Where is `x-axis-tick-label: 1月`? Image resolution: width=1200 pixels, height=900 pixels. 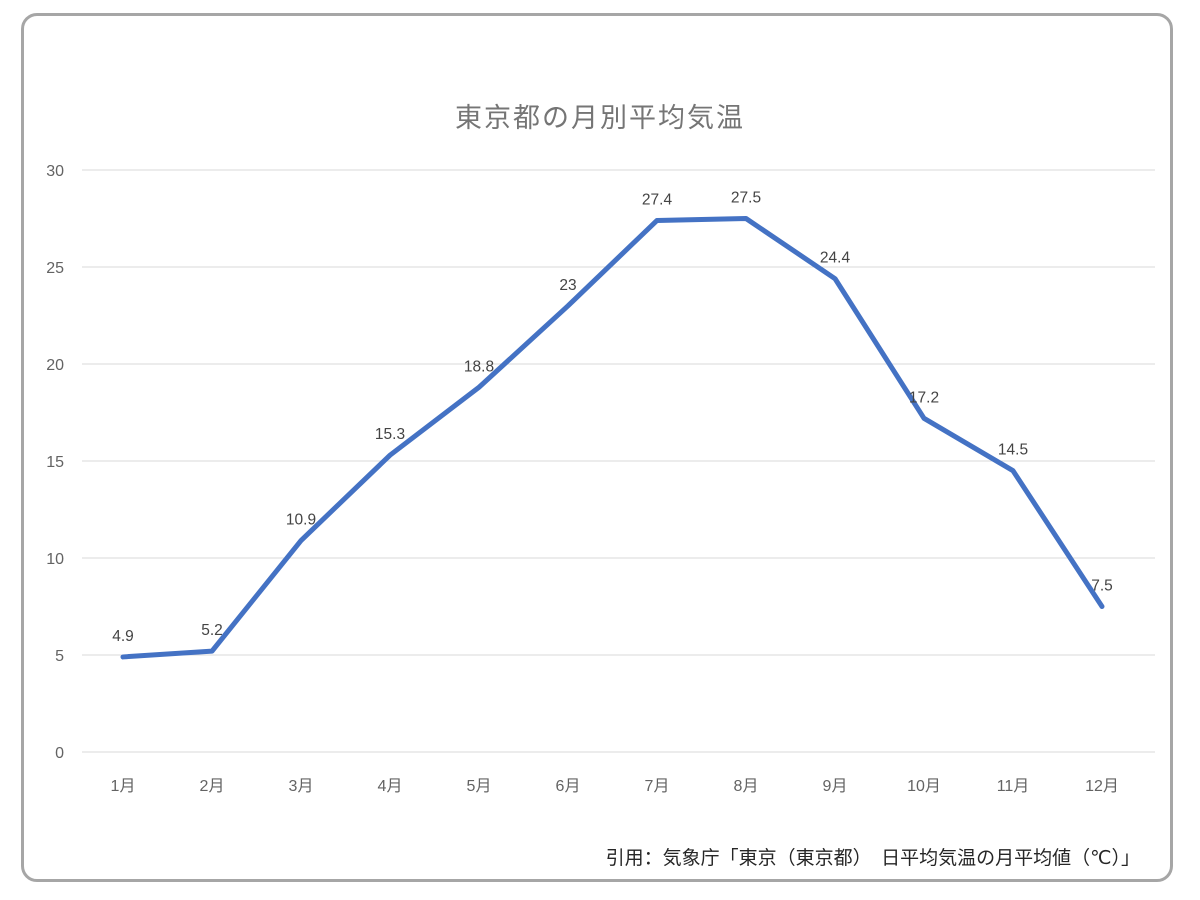
x-axis-tick-label: 1月 is located at coordinates (123, 786).